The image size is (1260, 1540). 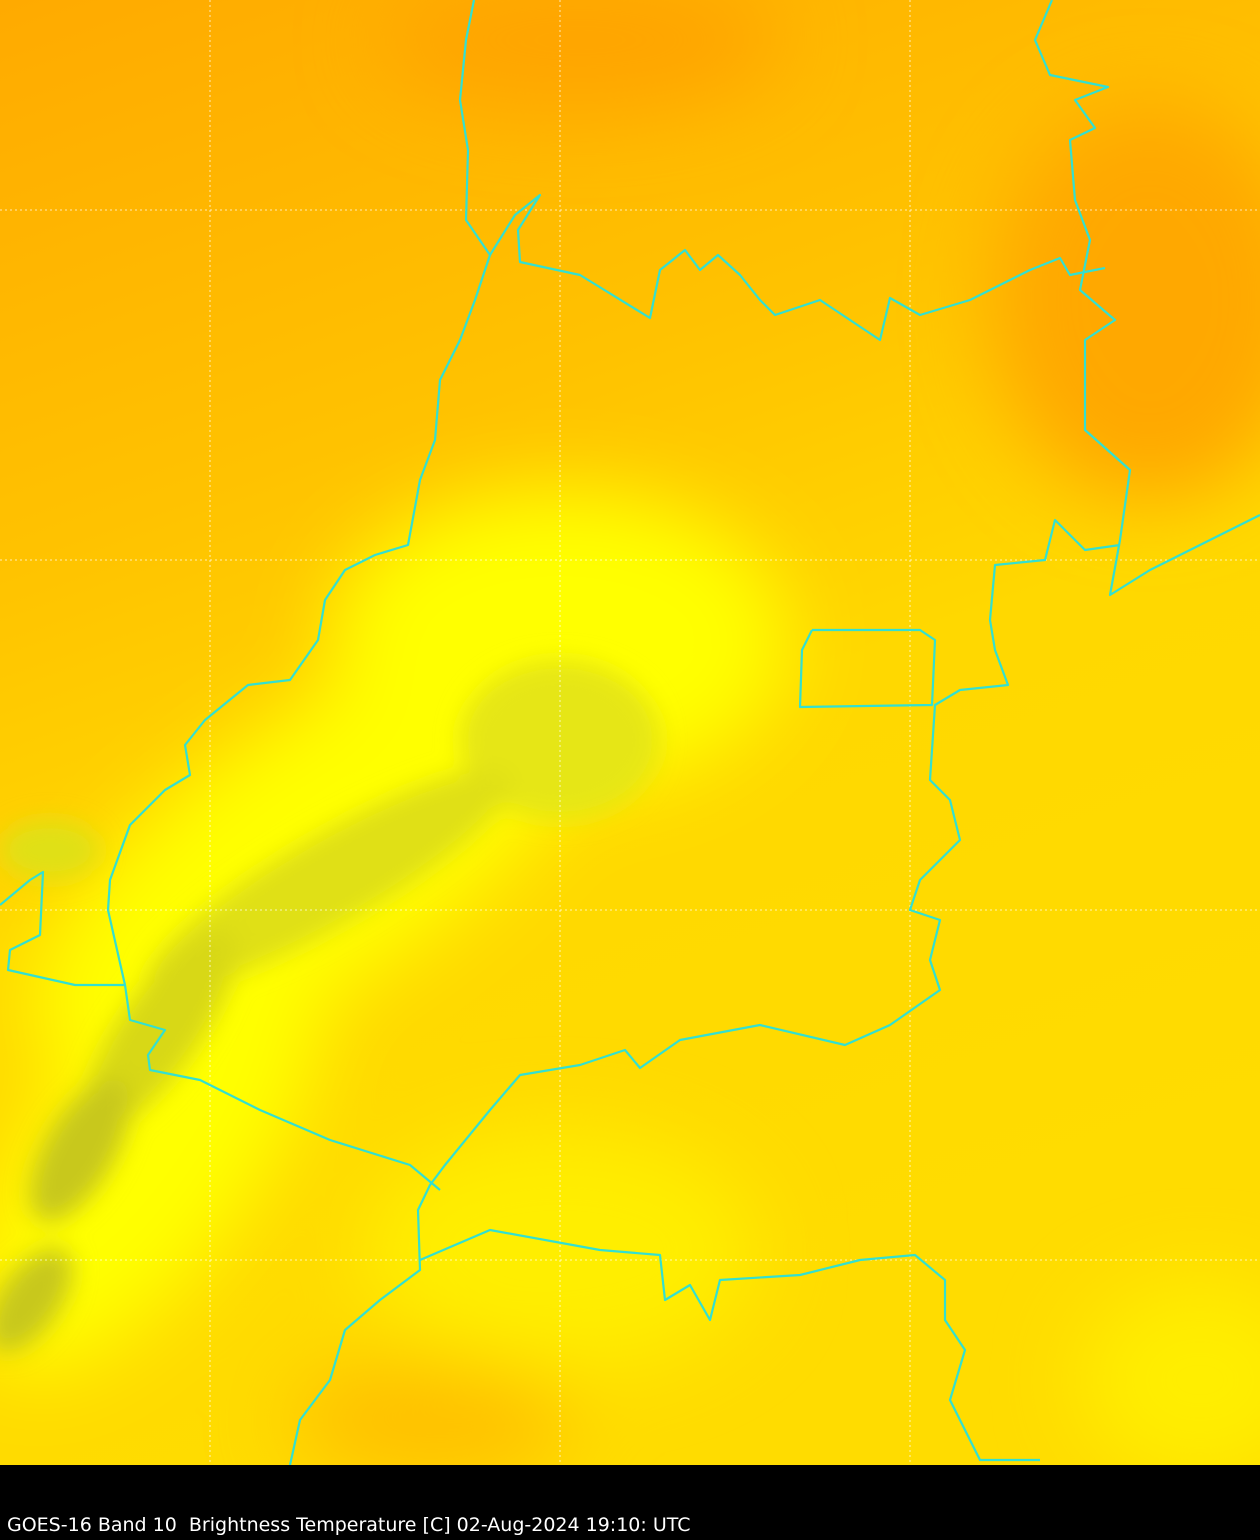 What do you see at coordinates (867, 668) in the screenshot?
I see `border-enclave` at bounding box center [867, 668].